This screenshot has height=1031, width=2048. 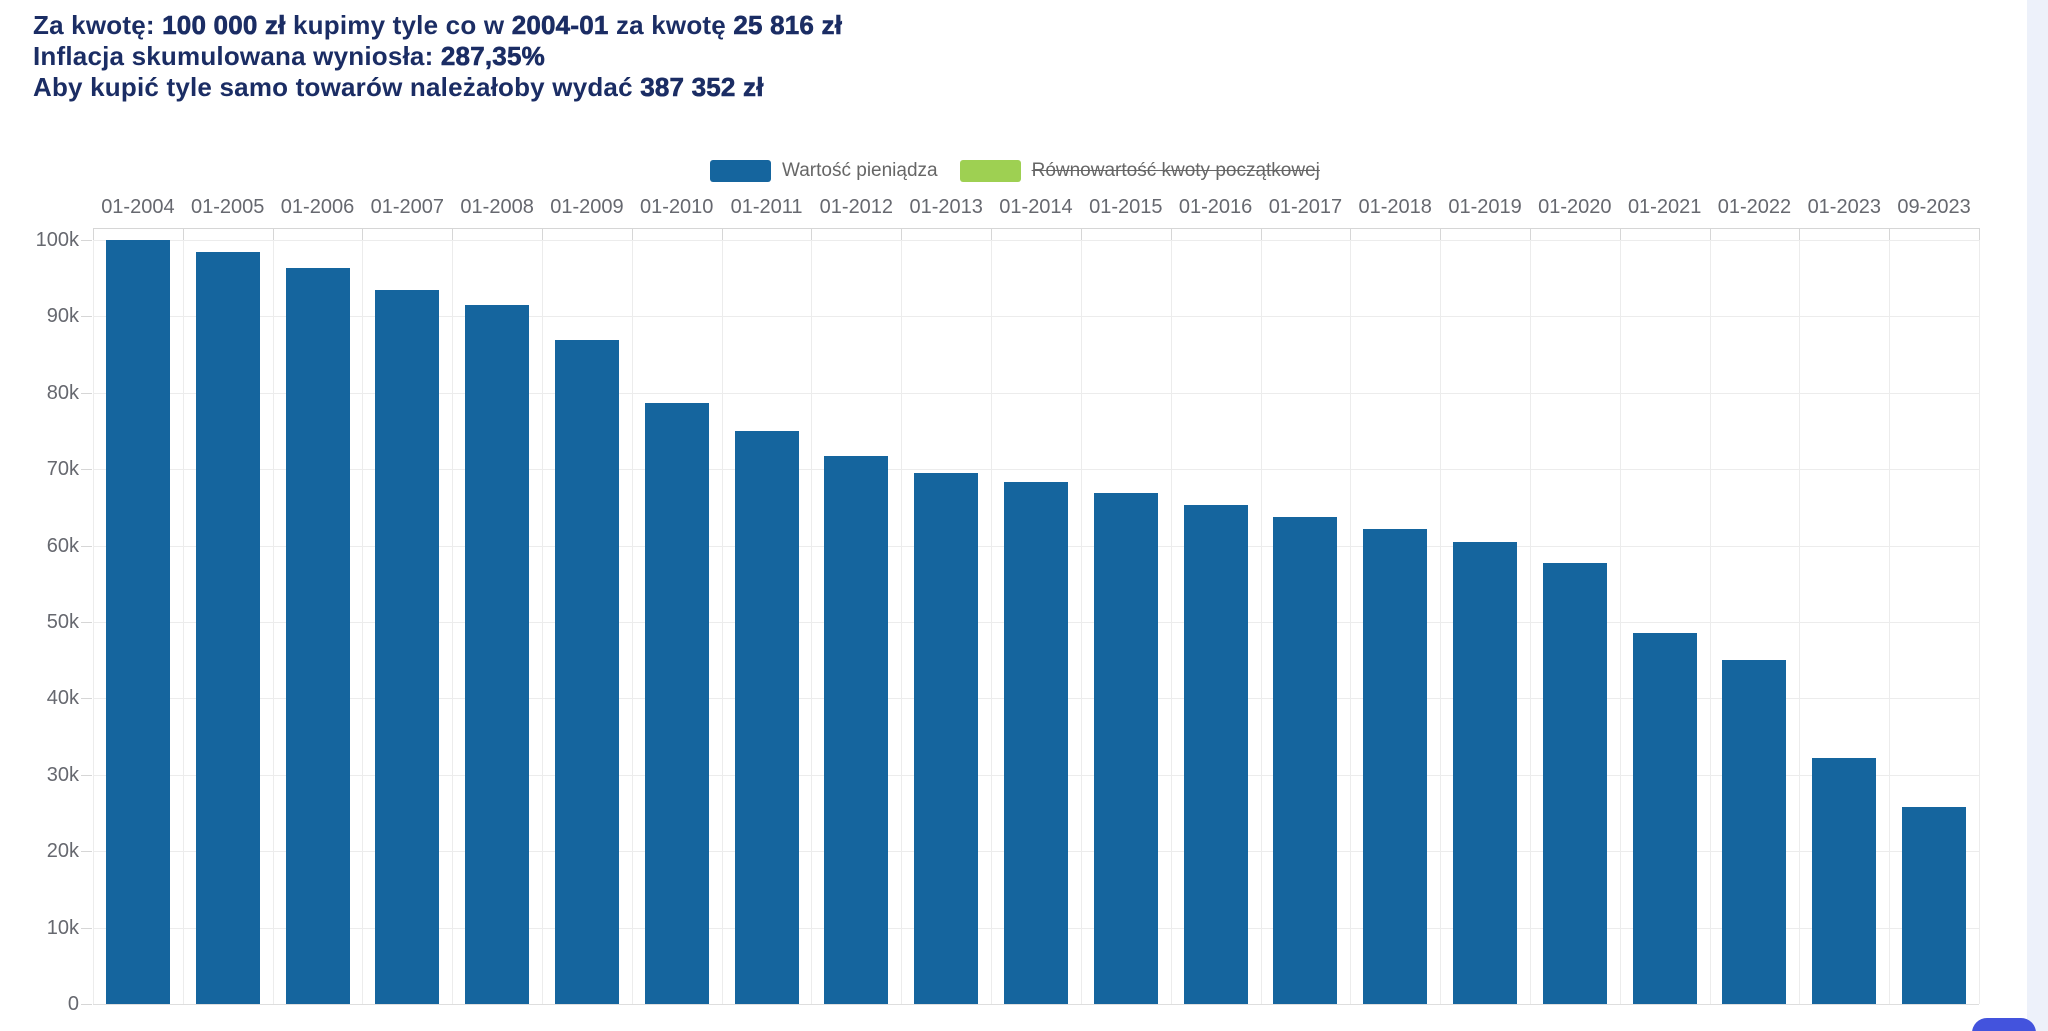 I want to click on x-axis-label: 01-2007, so click(x=407, y=207).